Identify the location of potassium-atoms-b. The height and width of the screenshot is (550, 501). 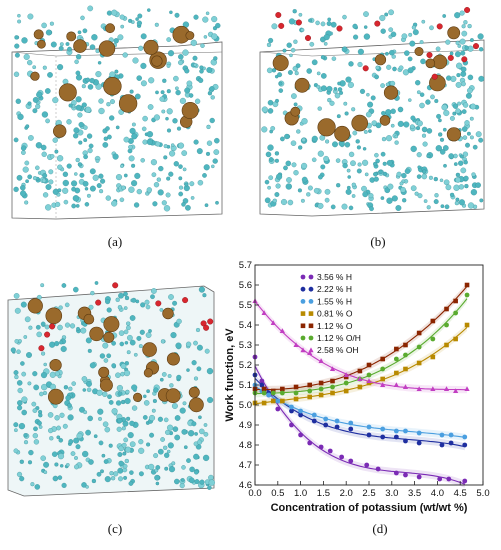
(366, 84).